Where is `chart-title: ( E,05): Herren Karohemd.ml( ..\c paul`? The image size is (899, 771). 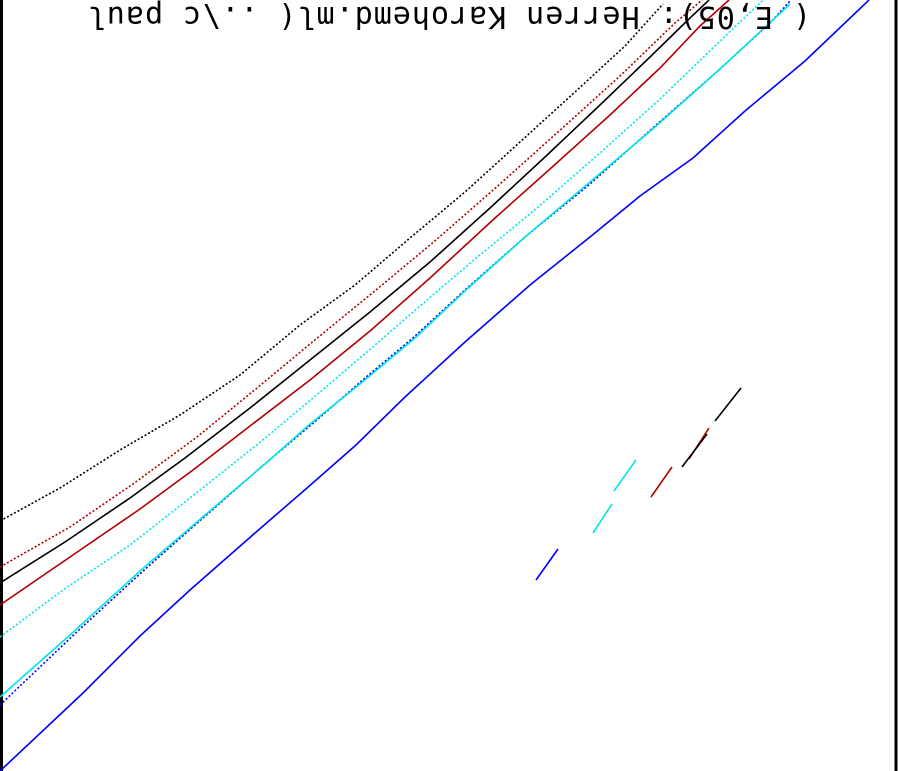 chart-title: ( E,05): Herren Karohemd.ml( ..\c paul is located at coordinates (449, 17).